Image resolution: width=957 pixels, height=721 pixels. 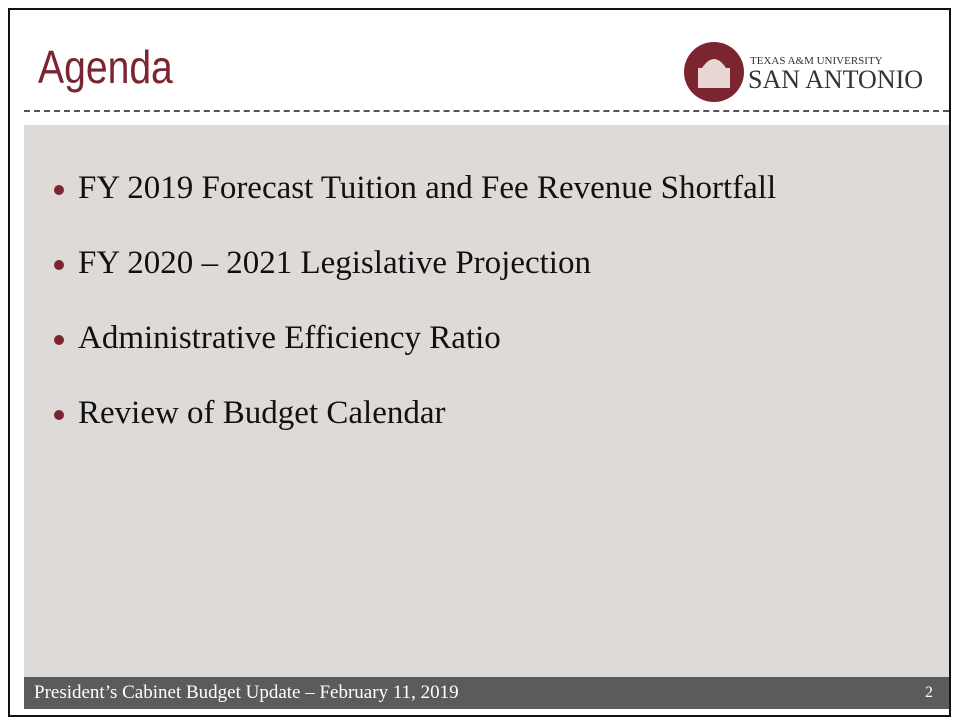 I want to click on logo-bottom: SAN ANTONIO, so click(x=835, y=79).